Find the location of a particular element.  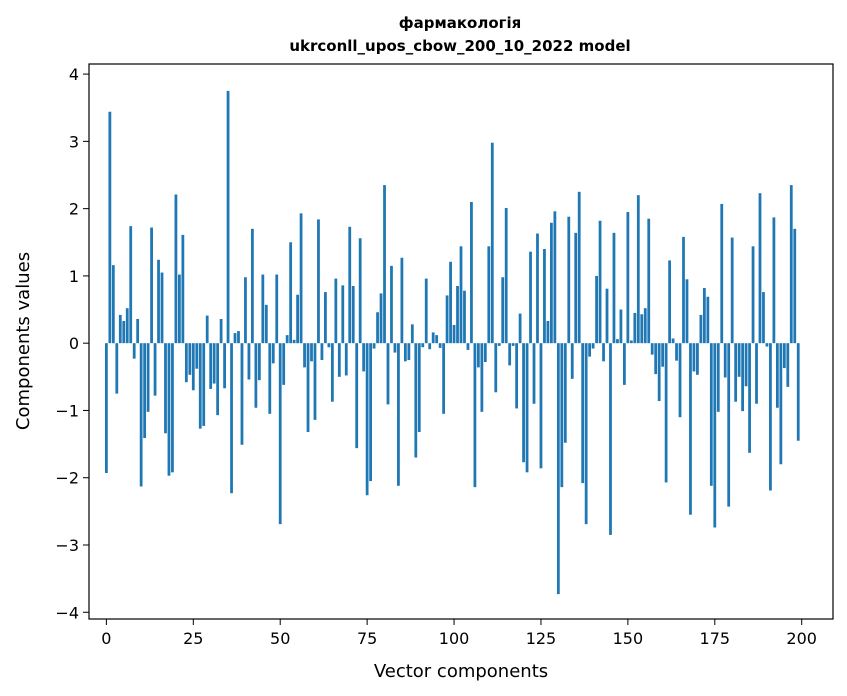

y-tick-label: 3 is located at coordinates (74, 141).